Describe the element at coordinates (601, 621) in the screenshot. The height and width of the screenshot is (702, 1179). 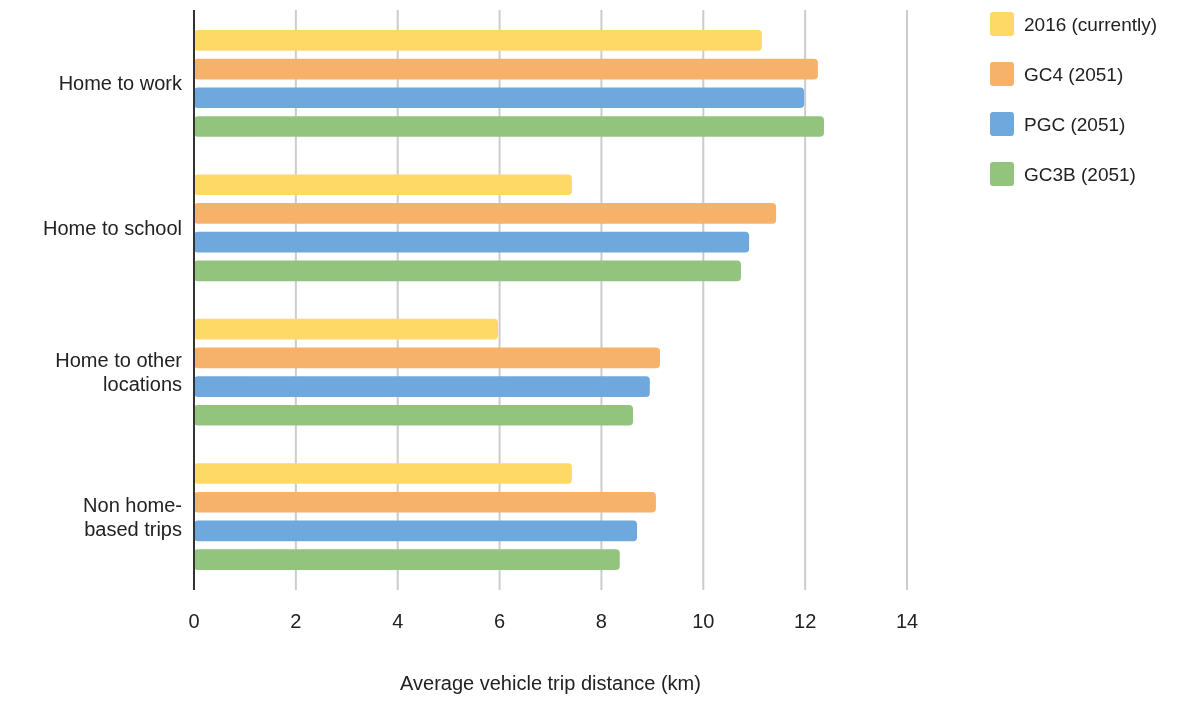
I see `x-tick-label: 8` at that location.